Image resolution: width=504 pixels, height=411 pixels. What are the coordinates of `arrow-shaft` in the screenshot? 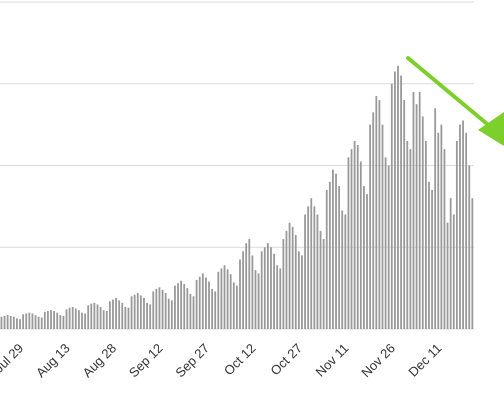 It's located at (450, 93).